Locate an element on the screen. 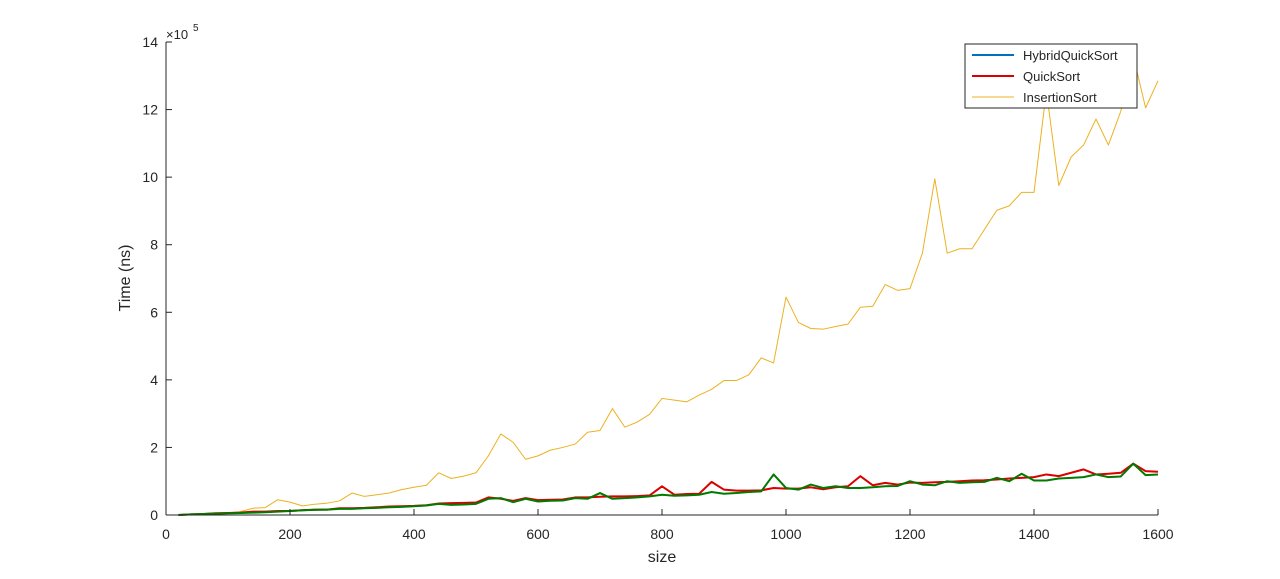 The width and height of the screenshot is (1280, 579). y-tick-label: 12 is located at coordinates (150, 110).